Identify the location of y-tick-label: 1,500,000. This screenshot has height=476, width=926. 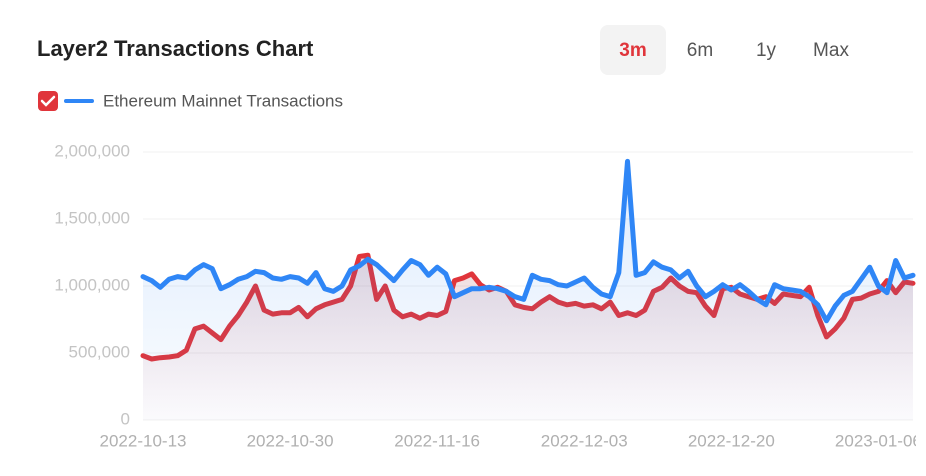
(92, 217).